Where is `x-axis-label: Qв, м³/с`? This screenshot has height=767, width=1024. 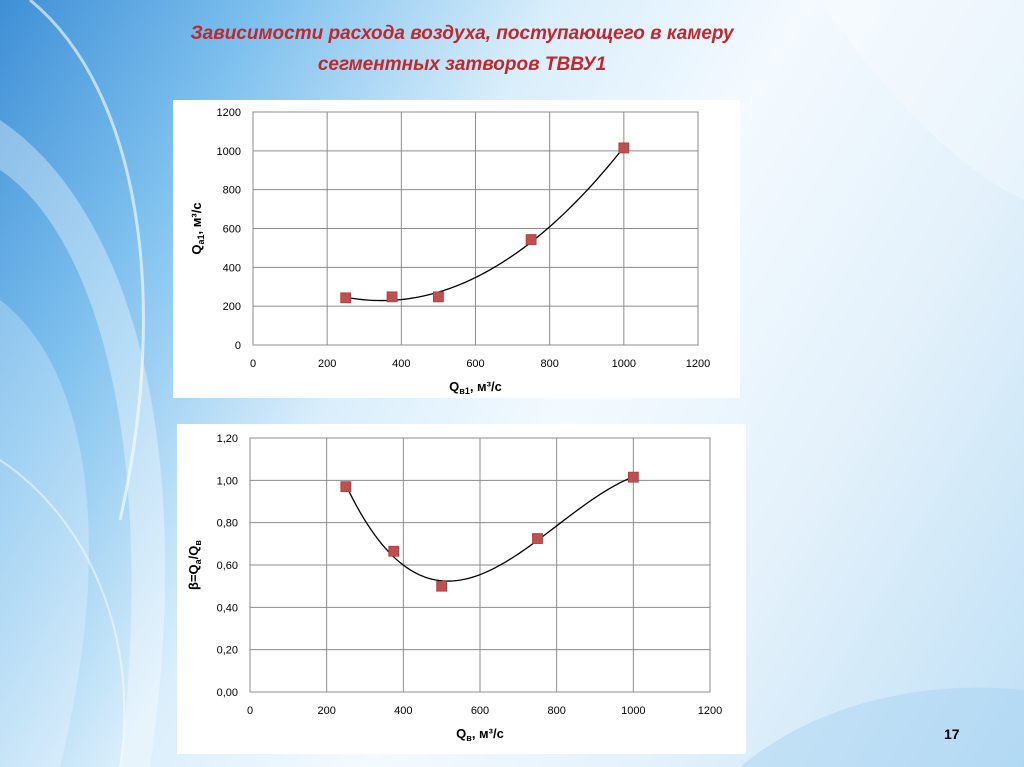
x-axis-label: Qв, м³/с is located at coordinates (480, 734).